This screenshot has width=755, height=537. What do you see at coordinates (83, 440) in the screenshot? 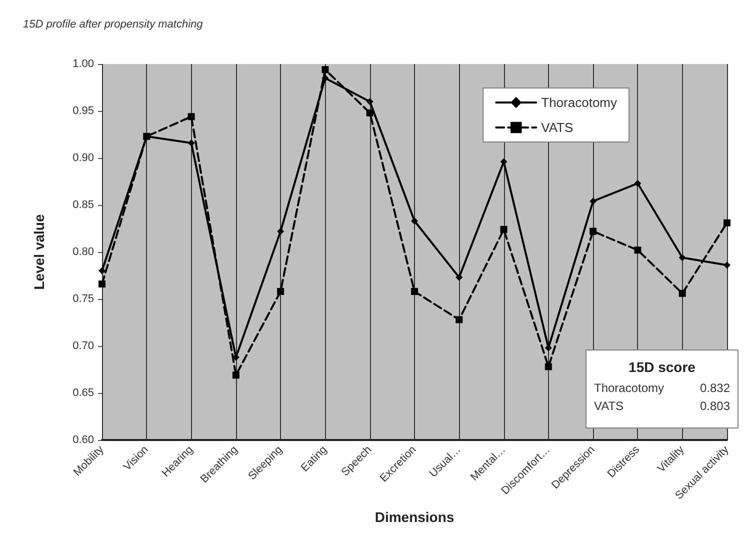
I see `y-tick-label: 0.60` at bounding box center [83, 440].